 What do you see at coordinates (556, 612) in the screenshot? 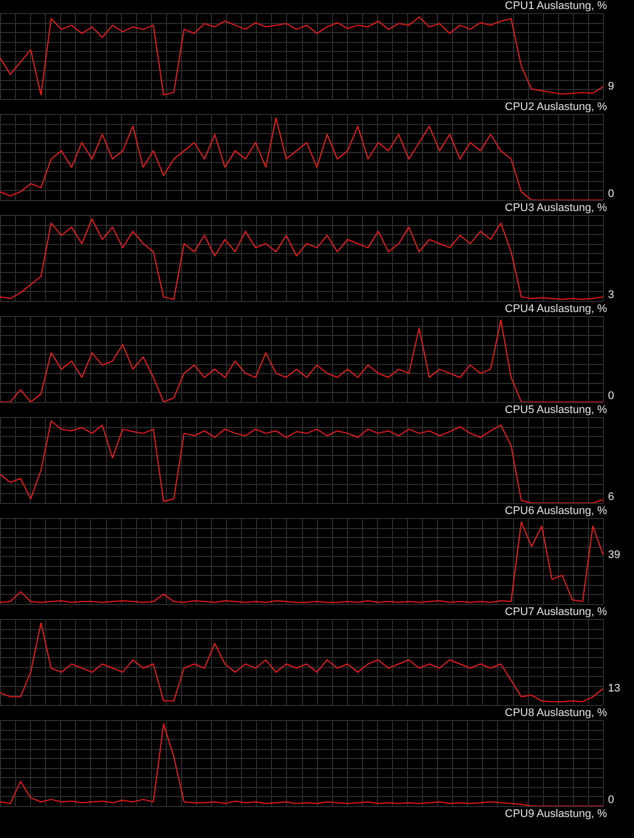
I see `chart-title: CPU7 Auslastung, %` at bounding box center [556, 612].